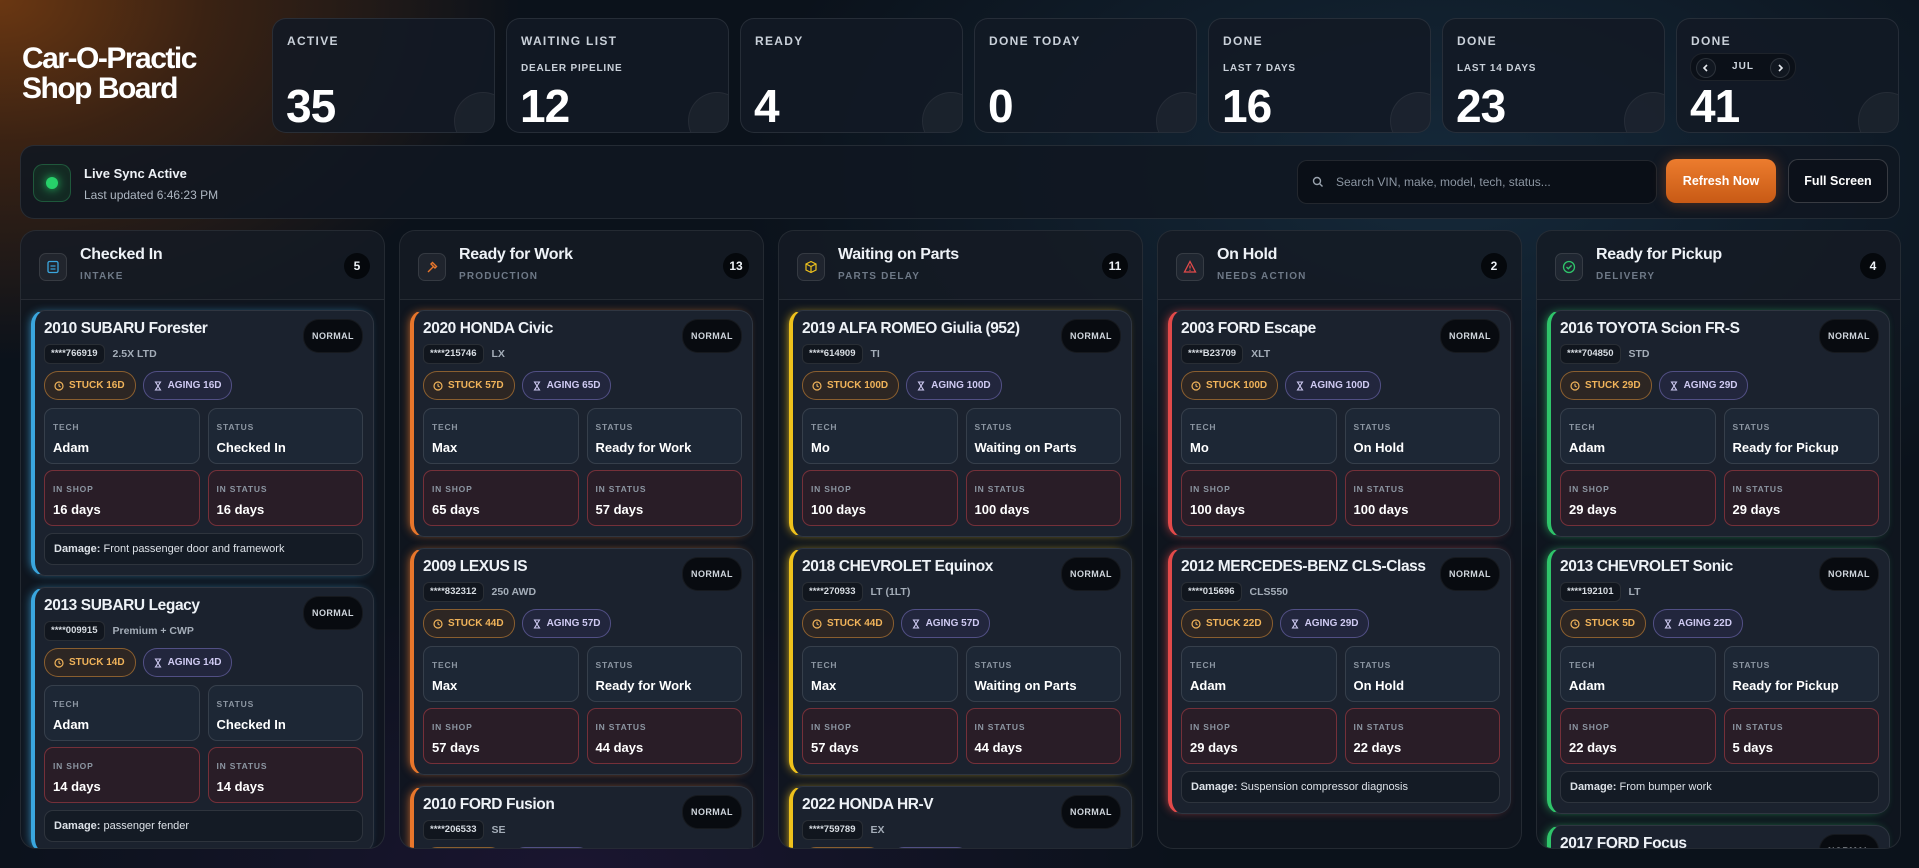 The image size is (1919, 868). Describe the element at coordinates (832, 830) in the screenshot. I see `vin: ****759789` at that location.